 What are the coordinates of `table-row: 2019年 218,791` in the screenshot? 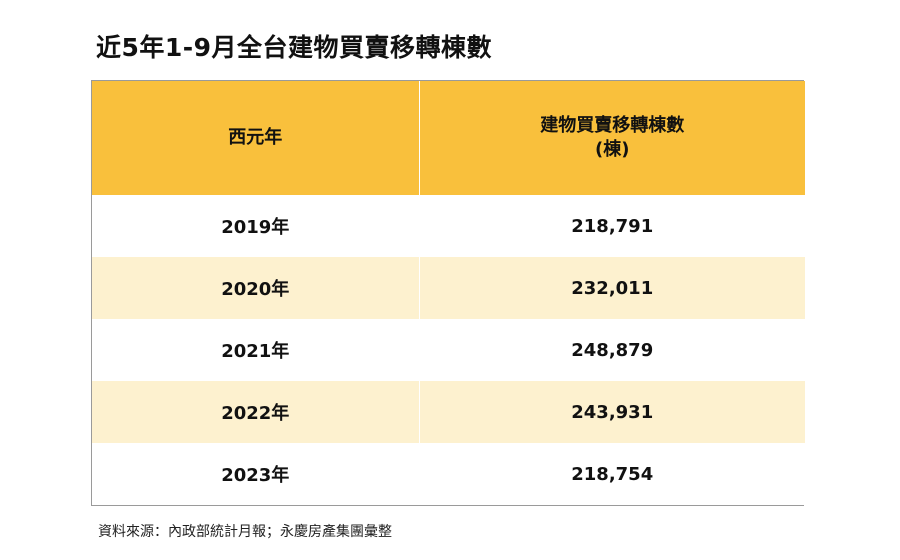 It's located at (448, 226).